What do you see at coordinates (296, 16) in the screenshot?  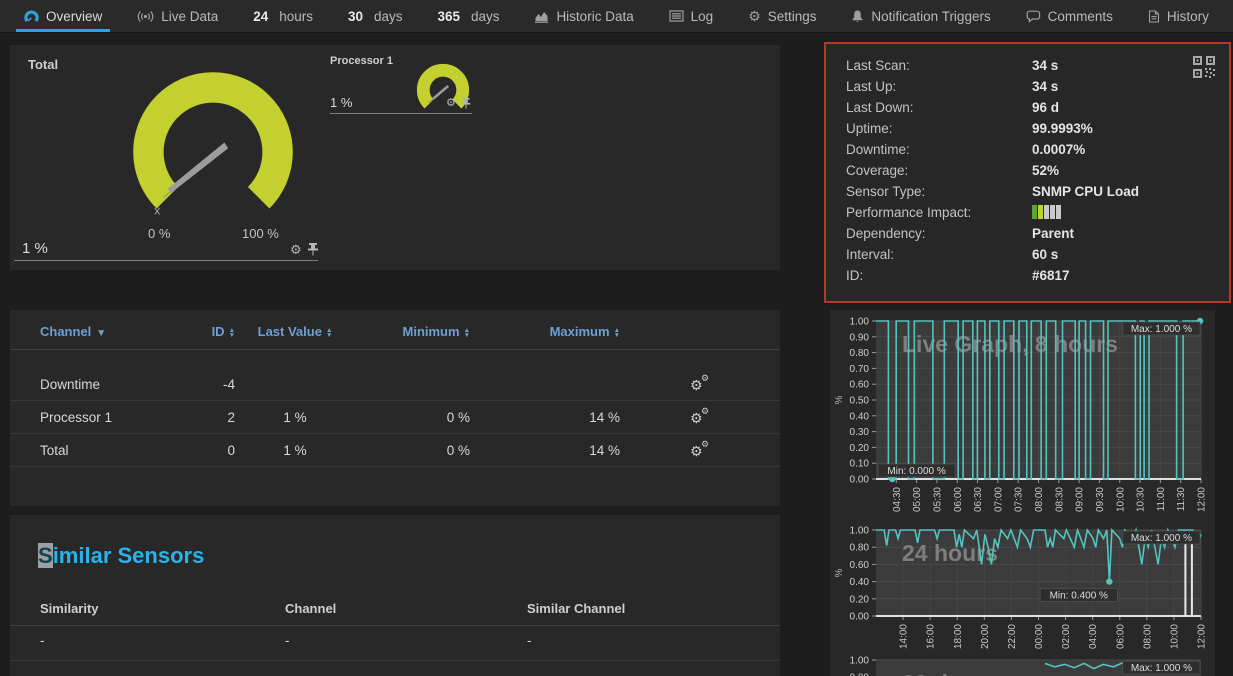 I see `tab-label: hours` at bounding box center [296, 16].